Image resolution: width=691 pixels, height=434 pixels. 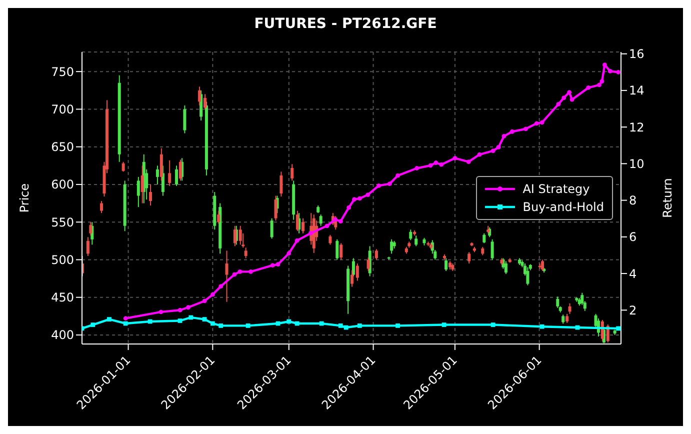 I want to click on legend-label: AI Strategy, so click(x=556, y=189).